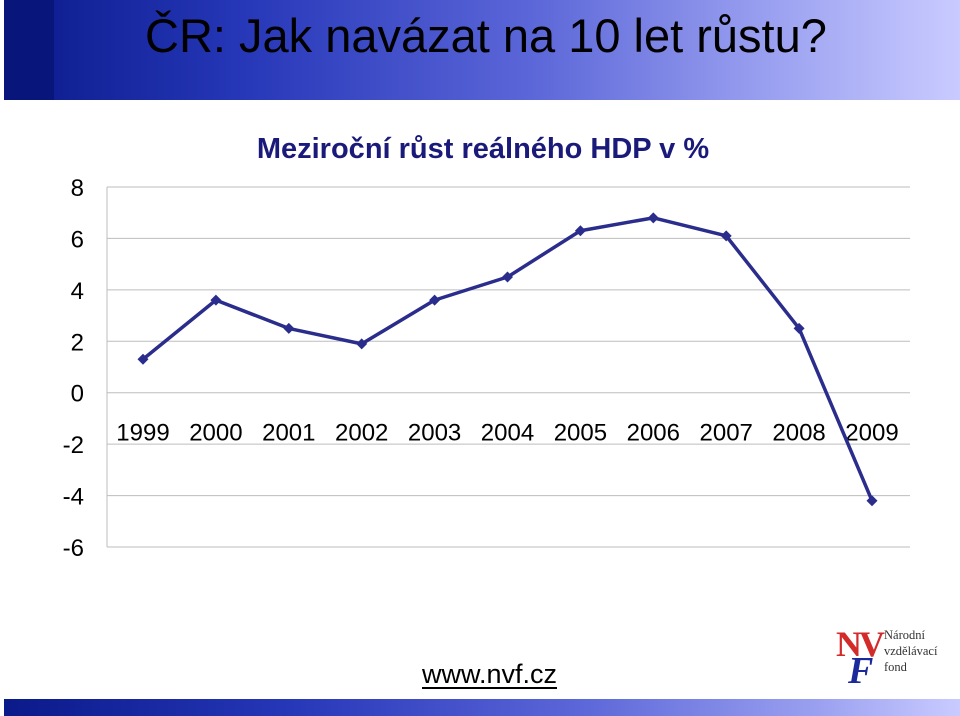  I want to click on x-tick-label: 2006, so click(653, 433).